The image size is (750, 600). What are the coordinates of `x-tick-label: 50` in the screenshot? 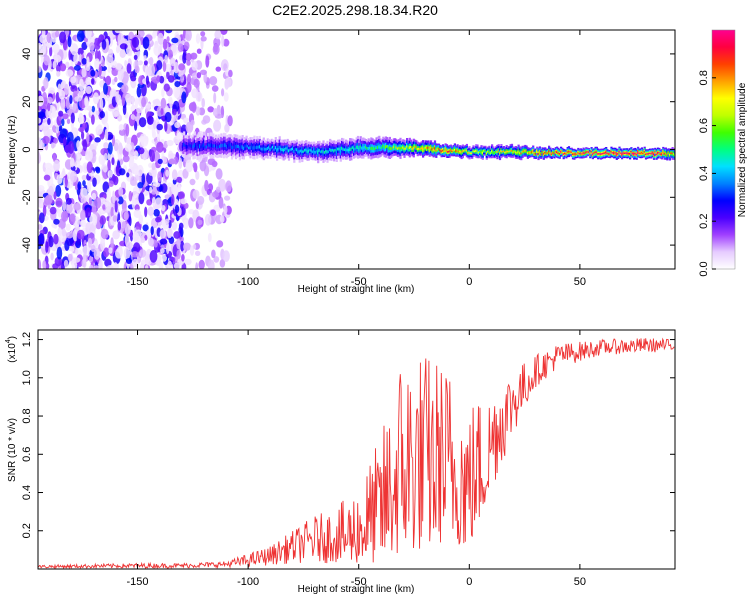 It's located at (580, 582).